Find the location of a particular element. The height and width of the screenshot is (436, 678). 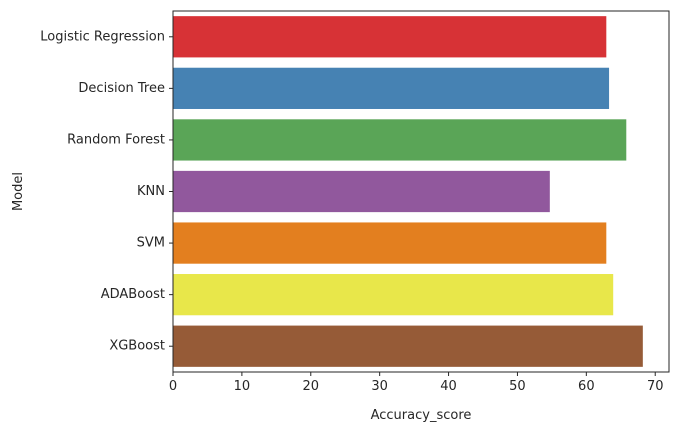

x-tick-label: 50 is located at coordinates (517, 386).